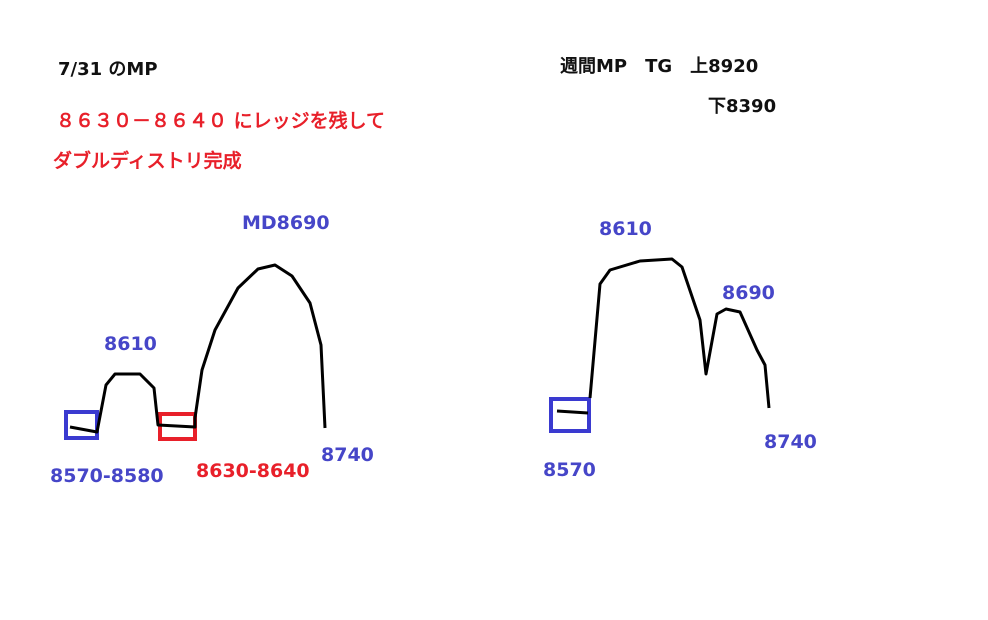 This screenshot has height=620, width=988. What do you see at coordinates (130, 344) in the screenshot?
I see `label-left-8610: 8610` at bounding box center [130, 344].